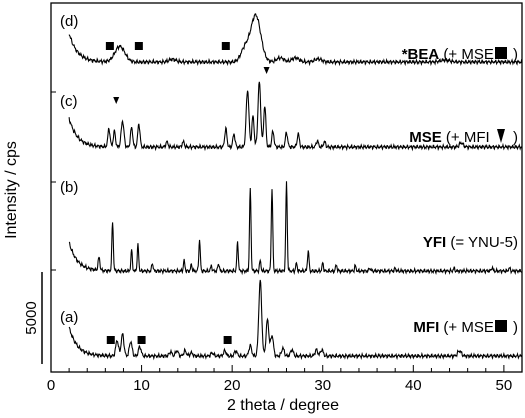  I want to click on x-tick-label: 20, so click(232, 385).